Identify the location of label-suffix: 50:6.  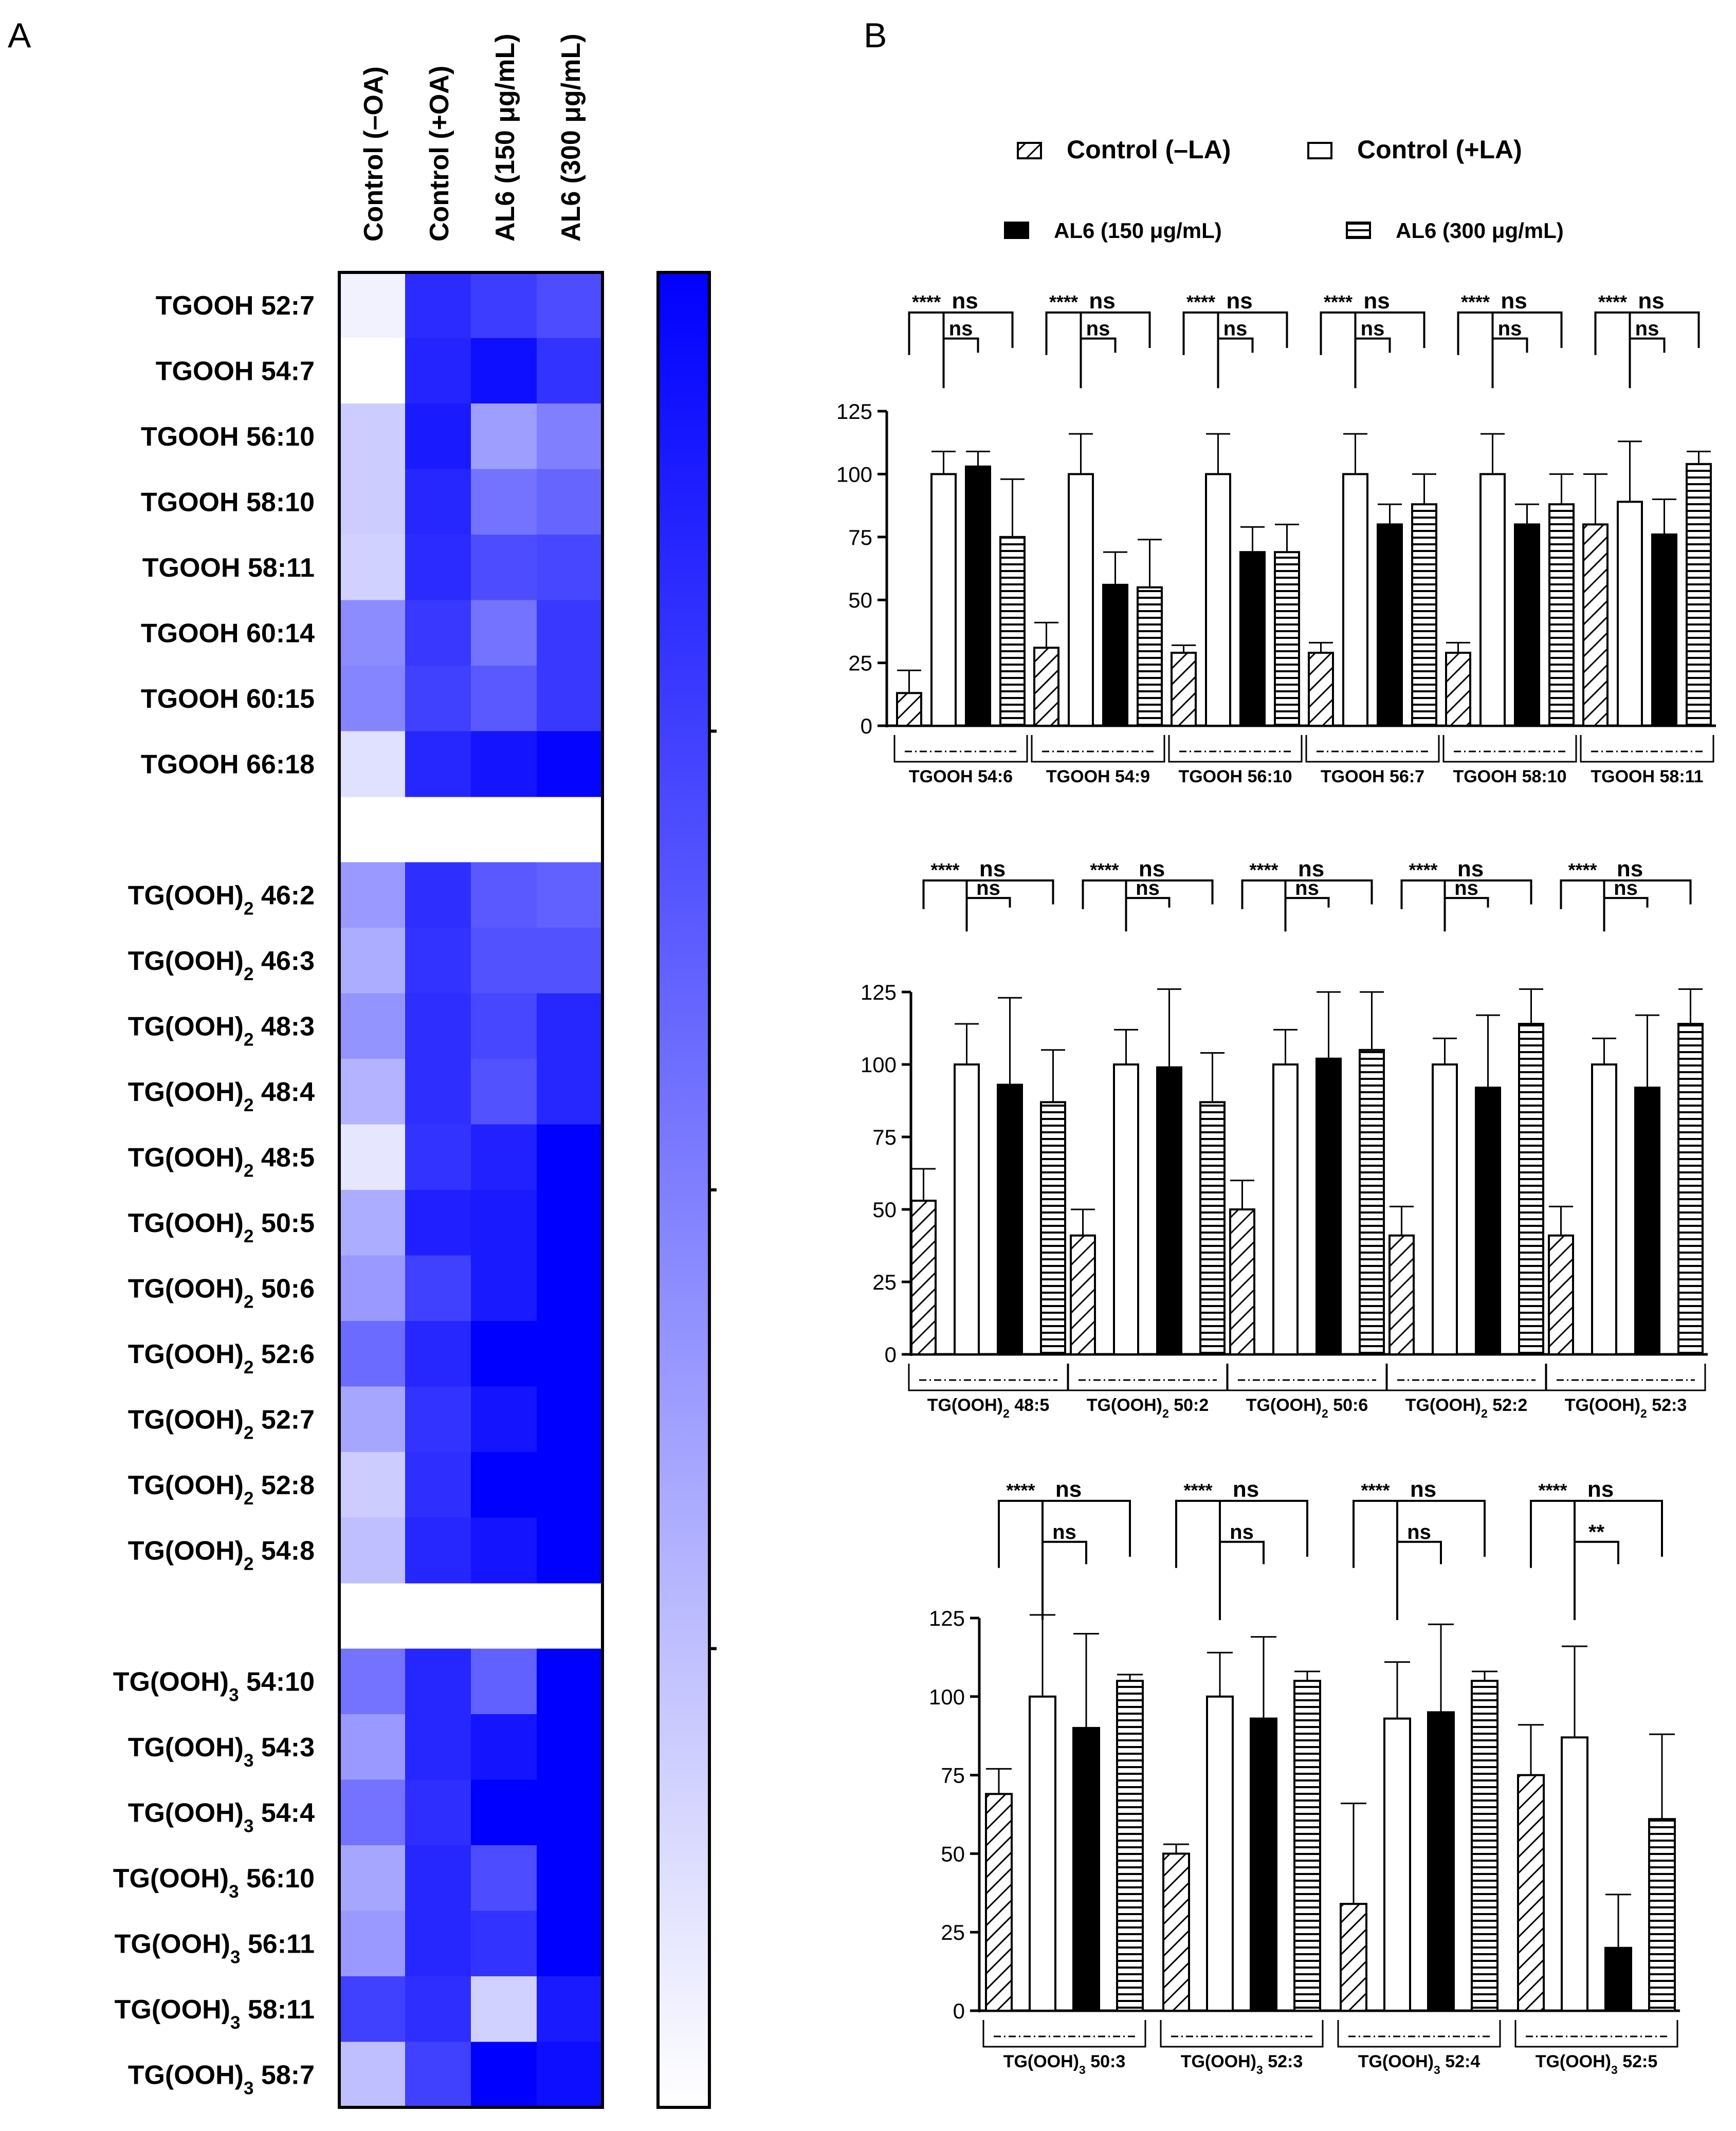
(1348, 1405).